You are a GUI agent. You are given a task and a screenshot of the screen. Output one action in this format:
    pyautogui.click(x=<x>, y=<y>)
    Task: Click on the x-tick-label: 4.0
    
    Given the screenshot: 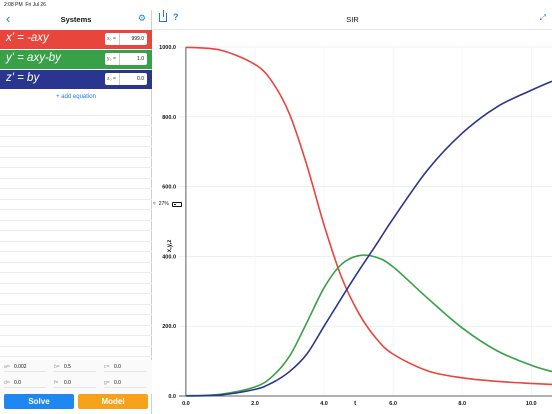 What is the action you would take?
    pyautogui.click(x=324, y=404)
    